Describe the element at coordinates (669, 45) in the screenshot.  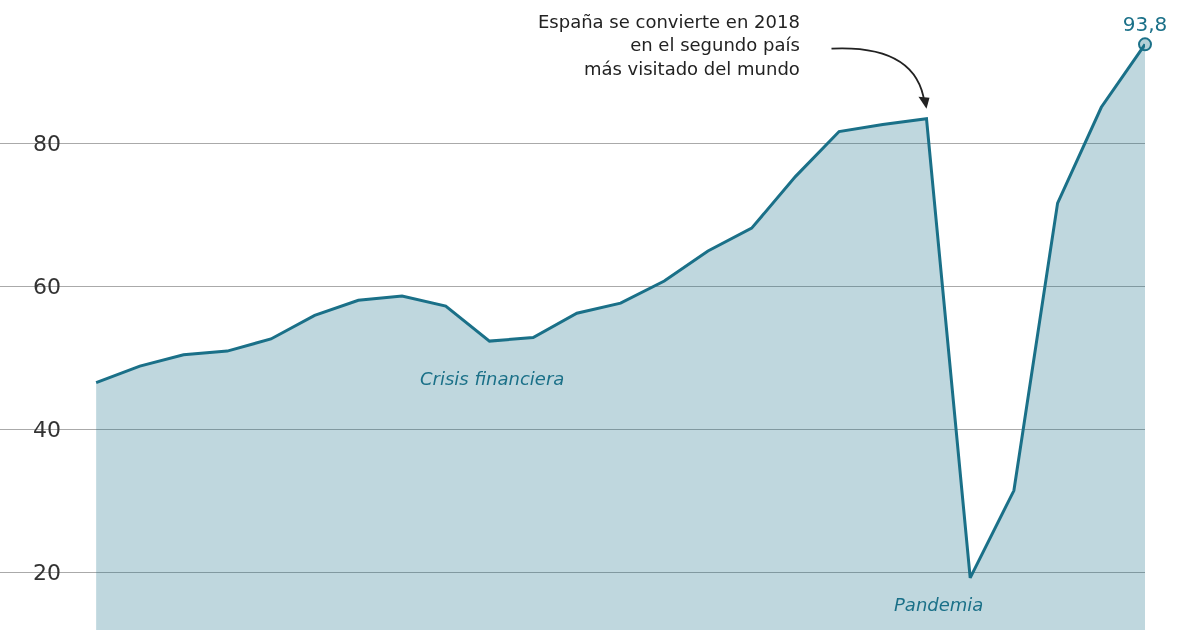
I see `annotation: España se convierte en 2018 en el segundo país más visitado del mundo` at that location.